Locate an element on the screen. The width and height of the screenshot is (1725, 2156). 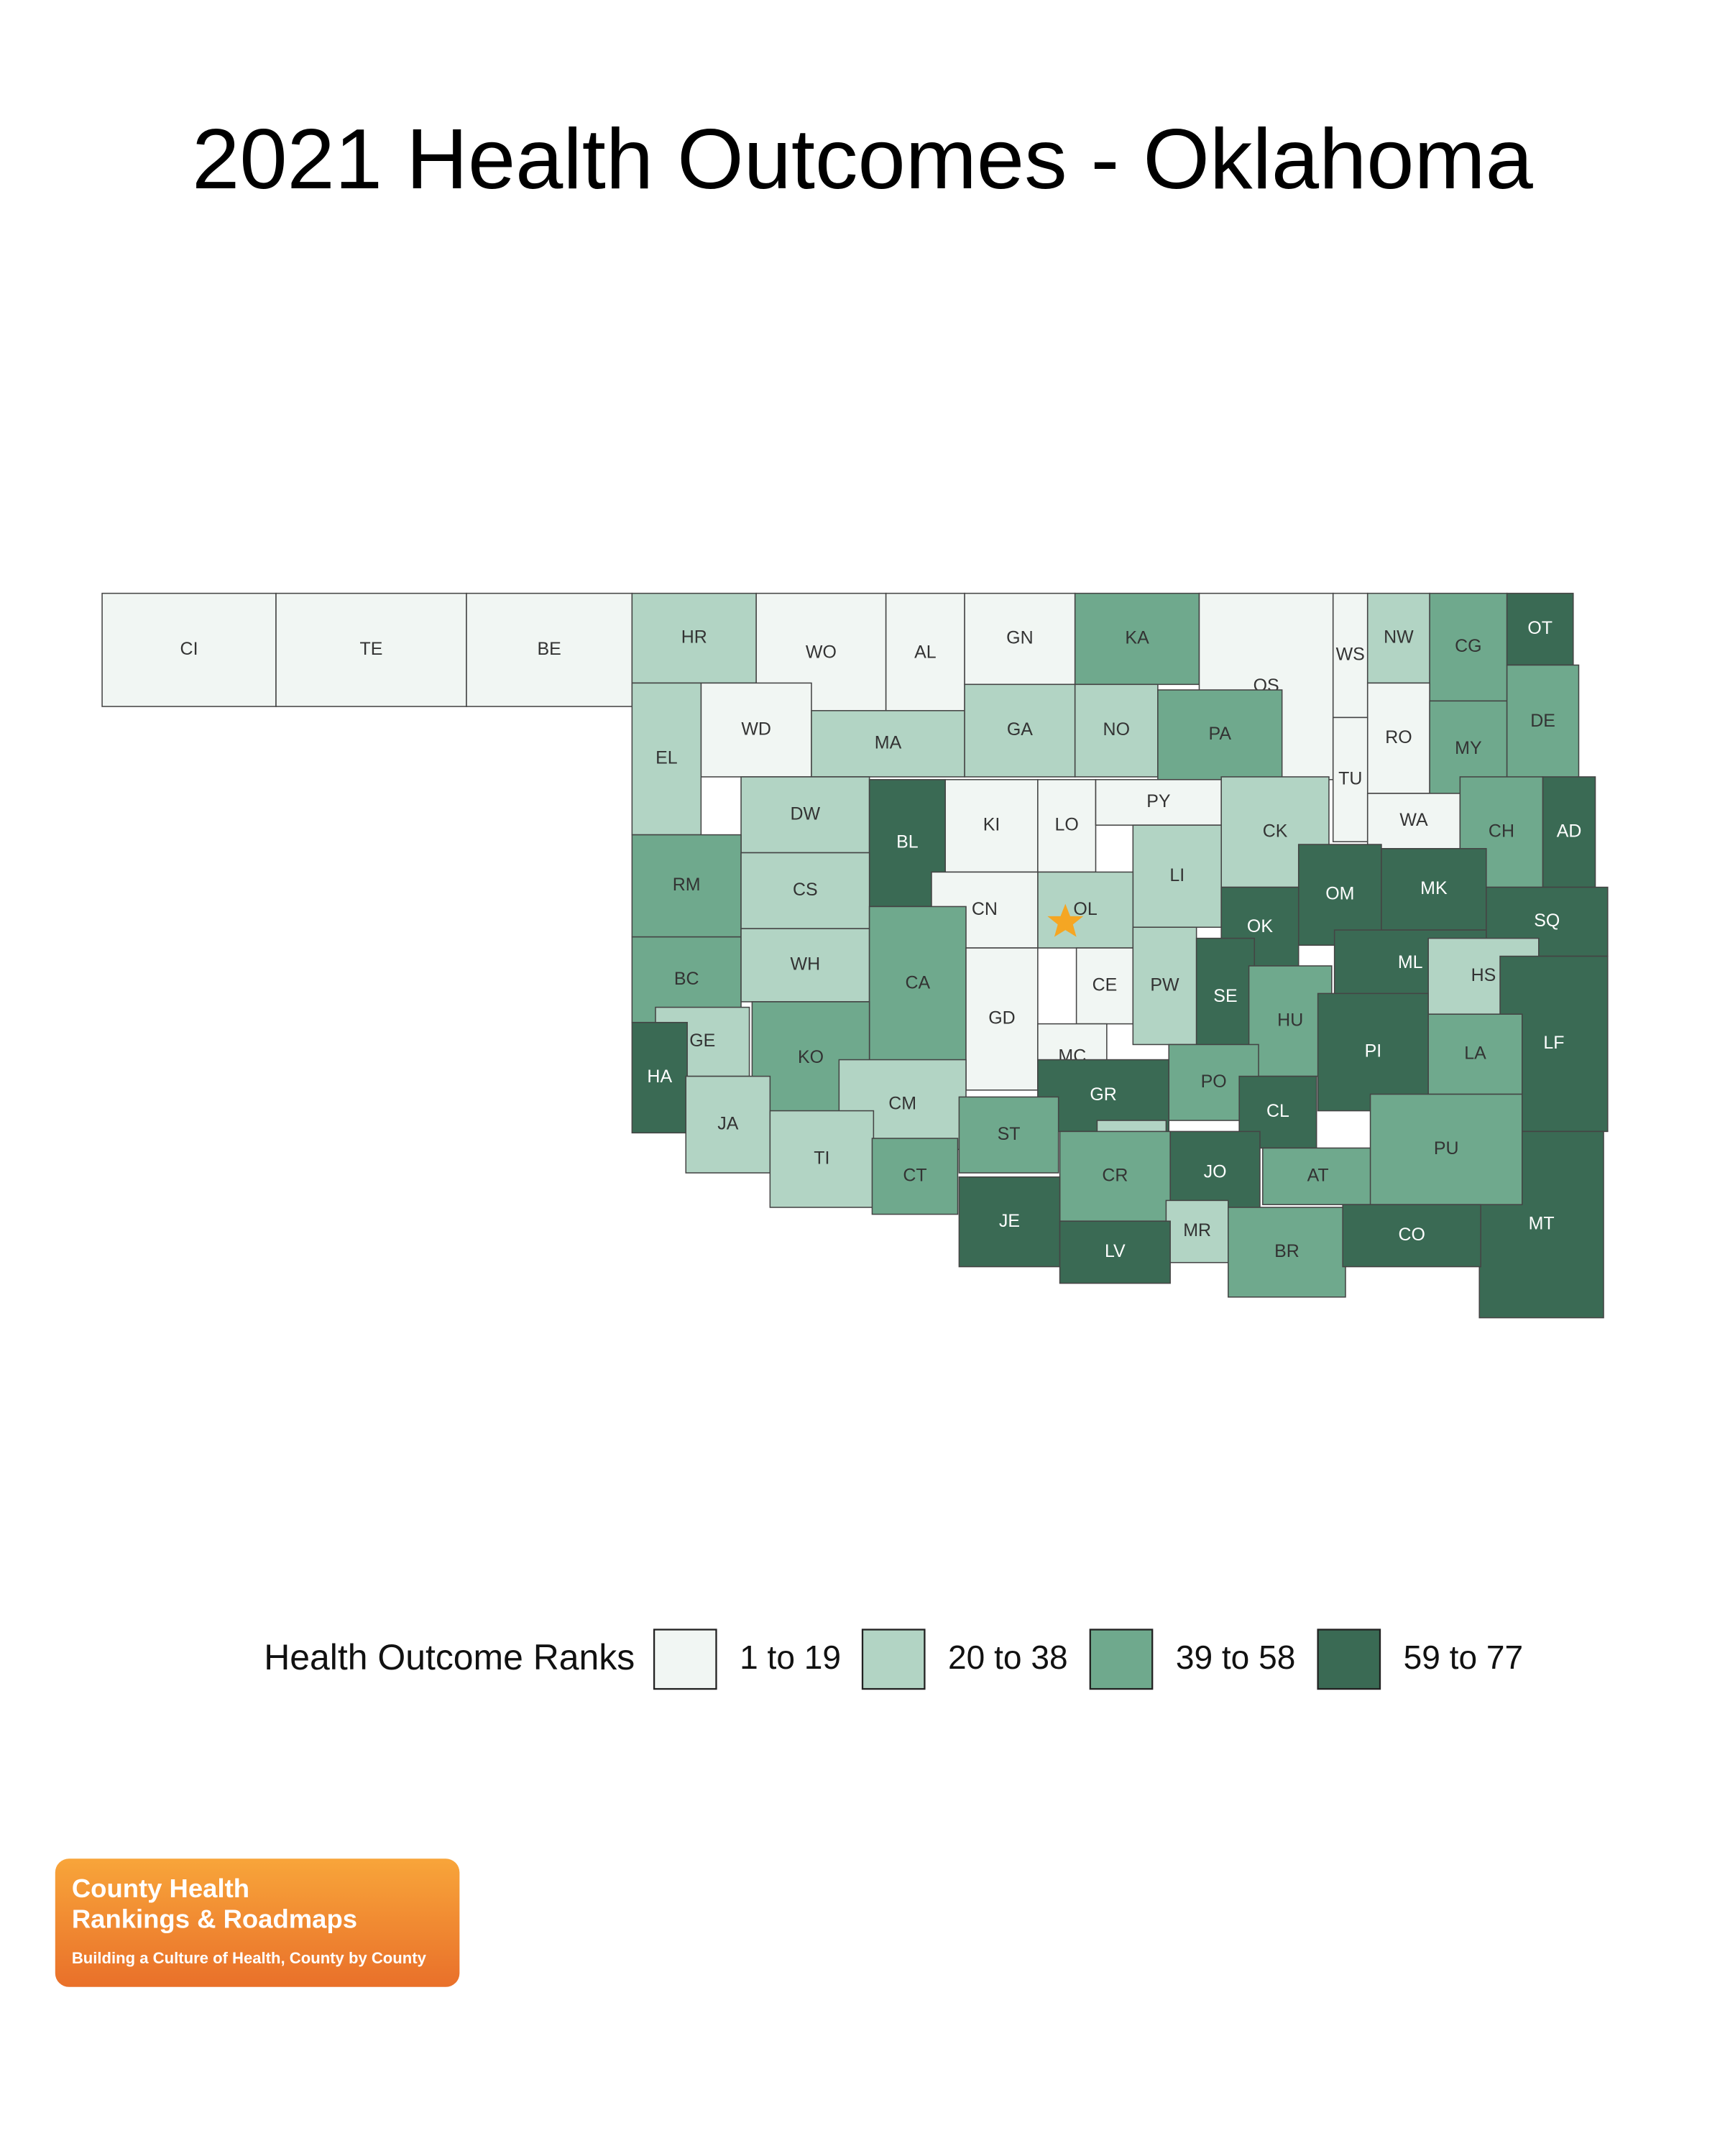
county-label: AT is located at coordinates (1318, 1175).